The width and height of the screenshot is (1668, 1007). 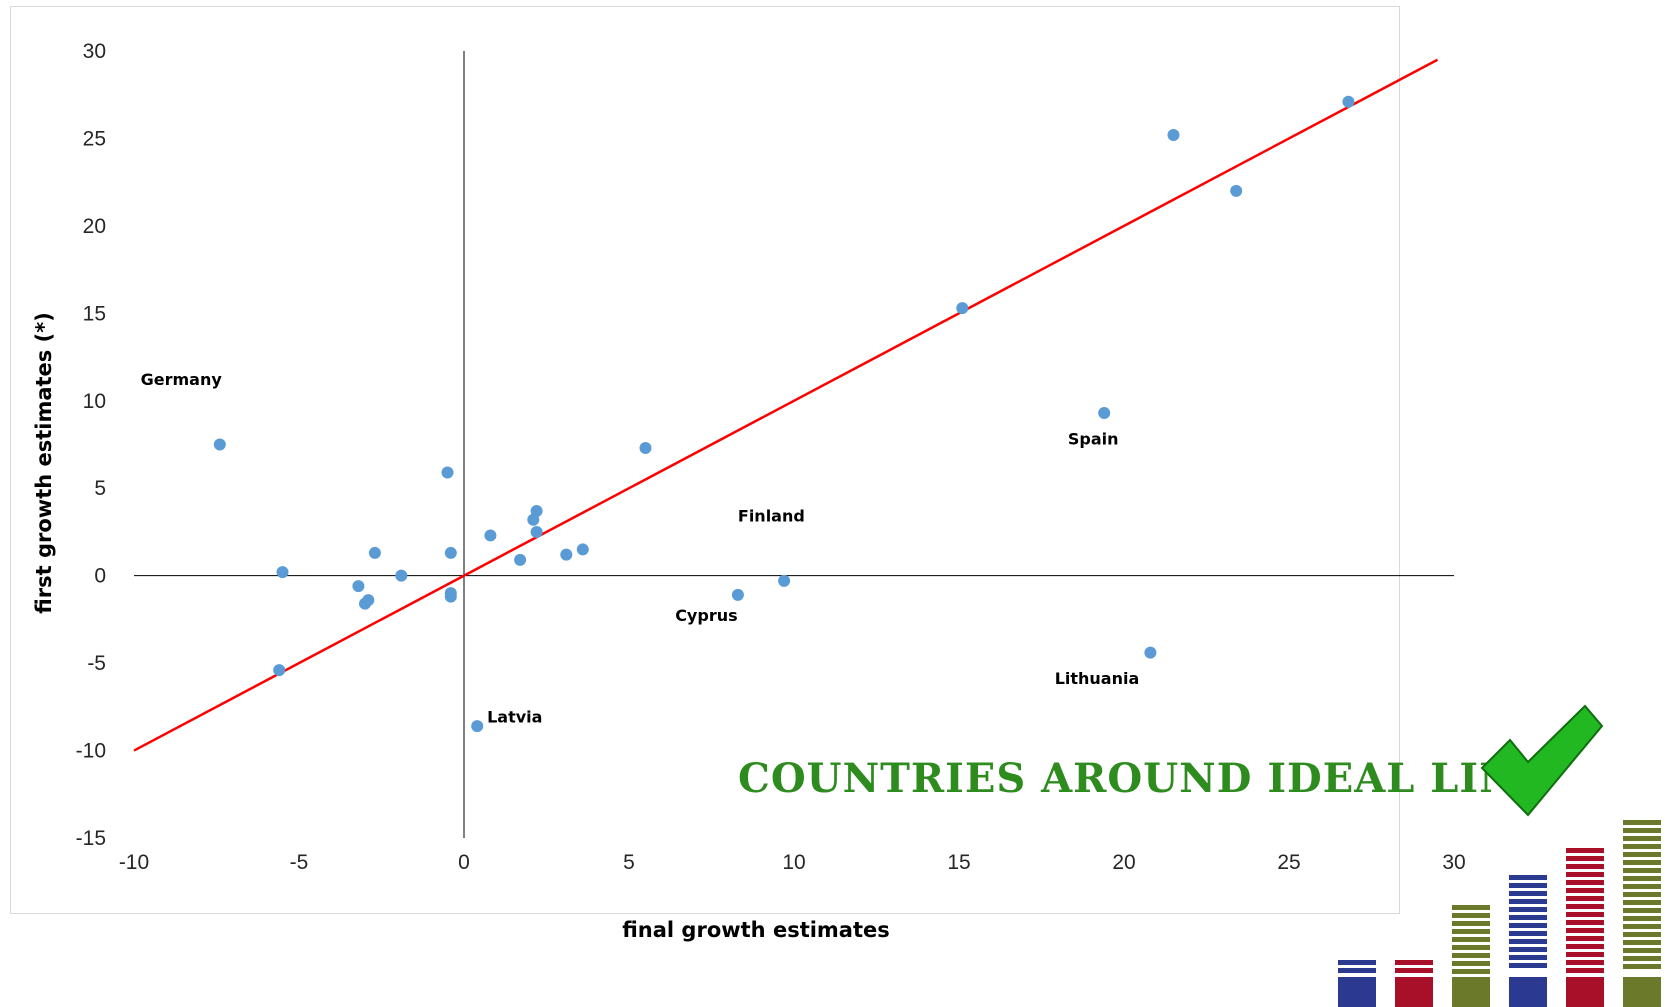 What do you see at coordinates (706, 615) in the screenshot?
I see `country-label: Cyprus` at bounding box center [706, 615].